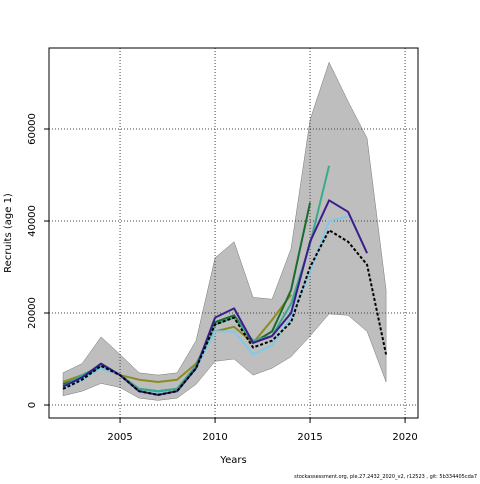 The width and height of the screenshot is (480, 484). I want to click on x-axis-label: Years, so click(232, 460).